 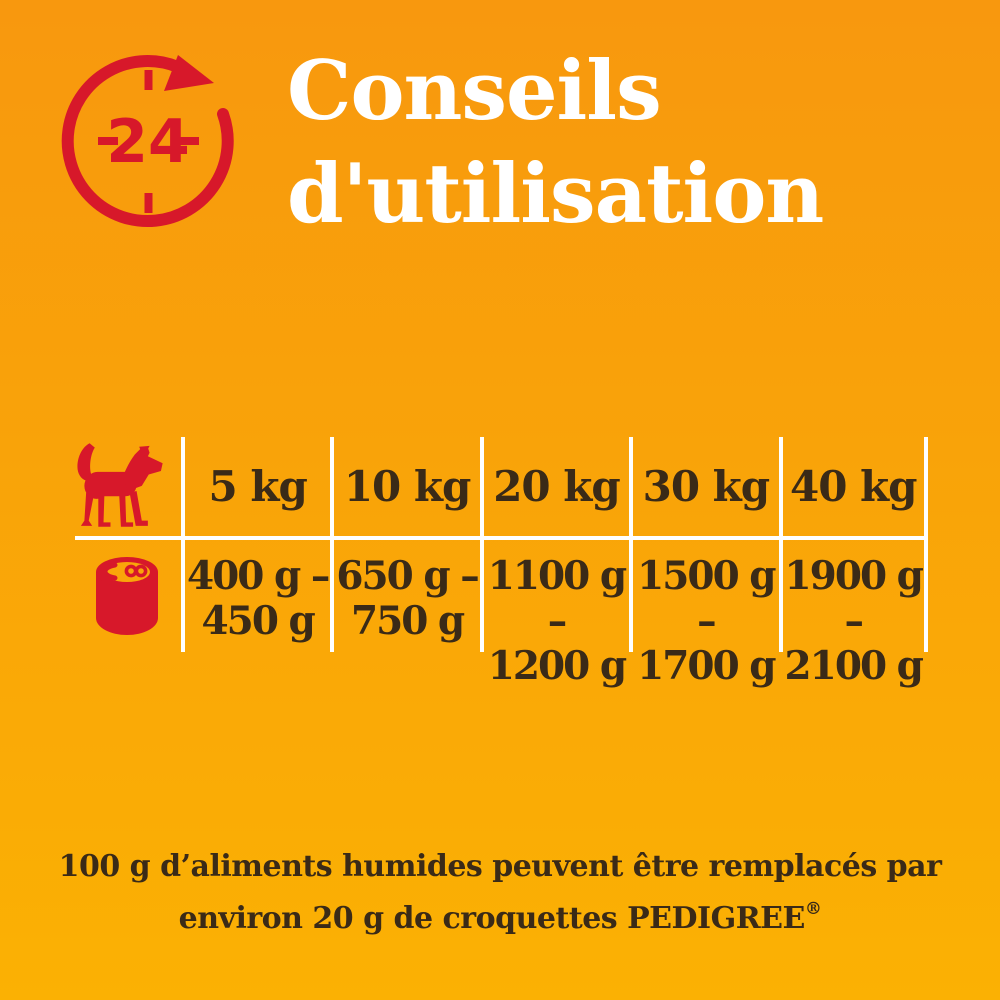 I want to click on amount-line1: 1500 g –, so click(x=706, y=598).